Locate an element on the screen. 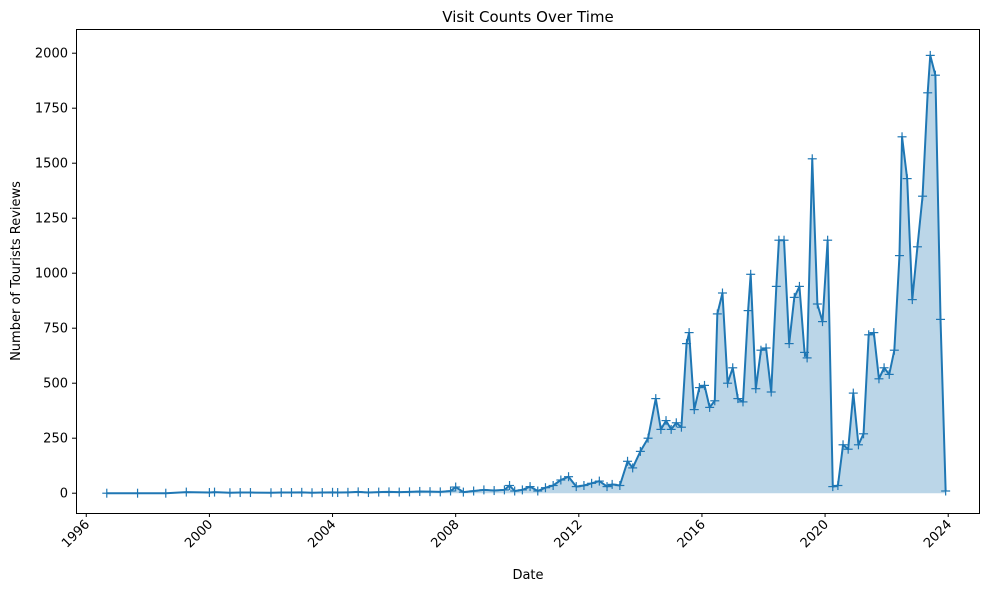  x-tick-label: 2020 is located at coordinates (815, 534).